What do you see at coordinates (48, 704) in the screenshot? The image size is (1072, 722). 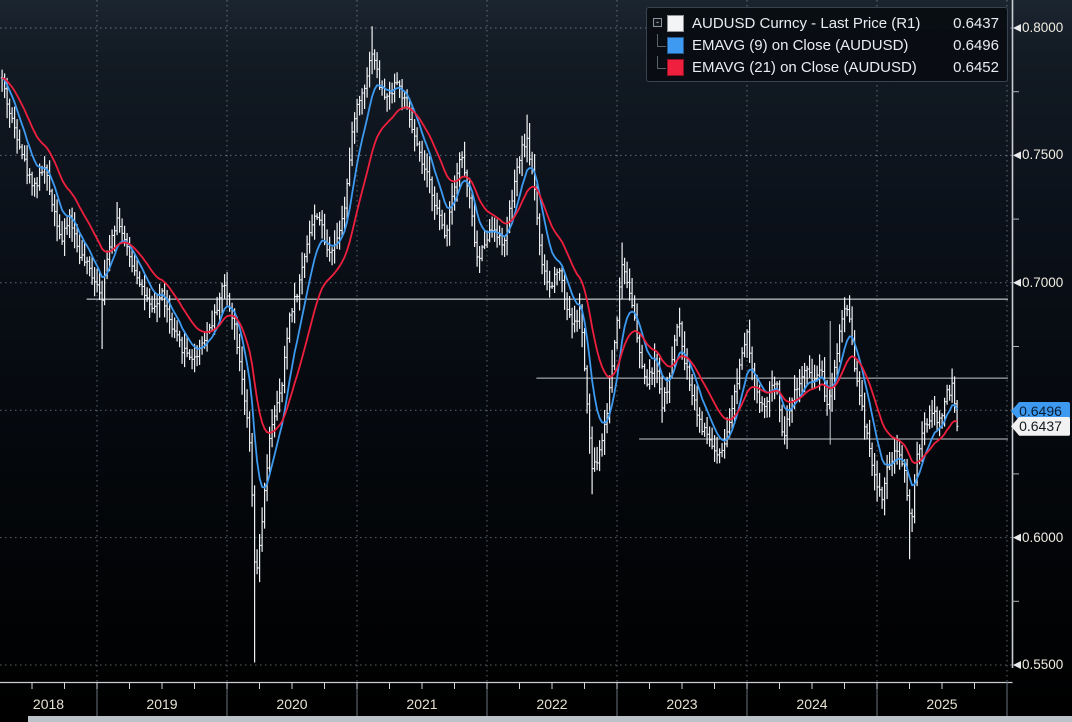 I see `x-axis-year-label: 2018` at bounding box center [48, 704].